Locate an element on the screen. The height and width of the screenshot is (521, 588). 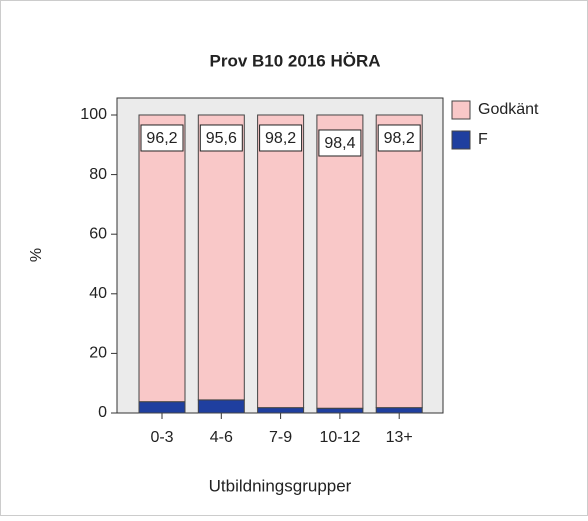
y-tick-label: 20 is located at coordinates (98, 353).